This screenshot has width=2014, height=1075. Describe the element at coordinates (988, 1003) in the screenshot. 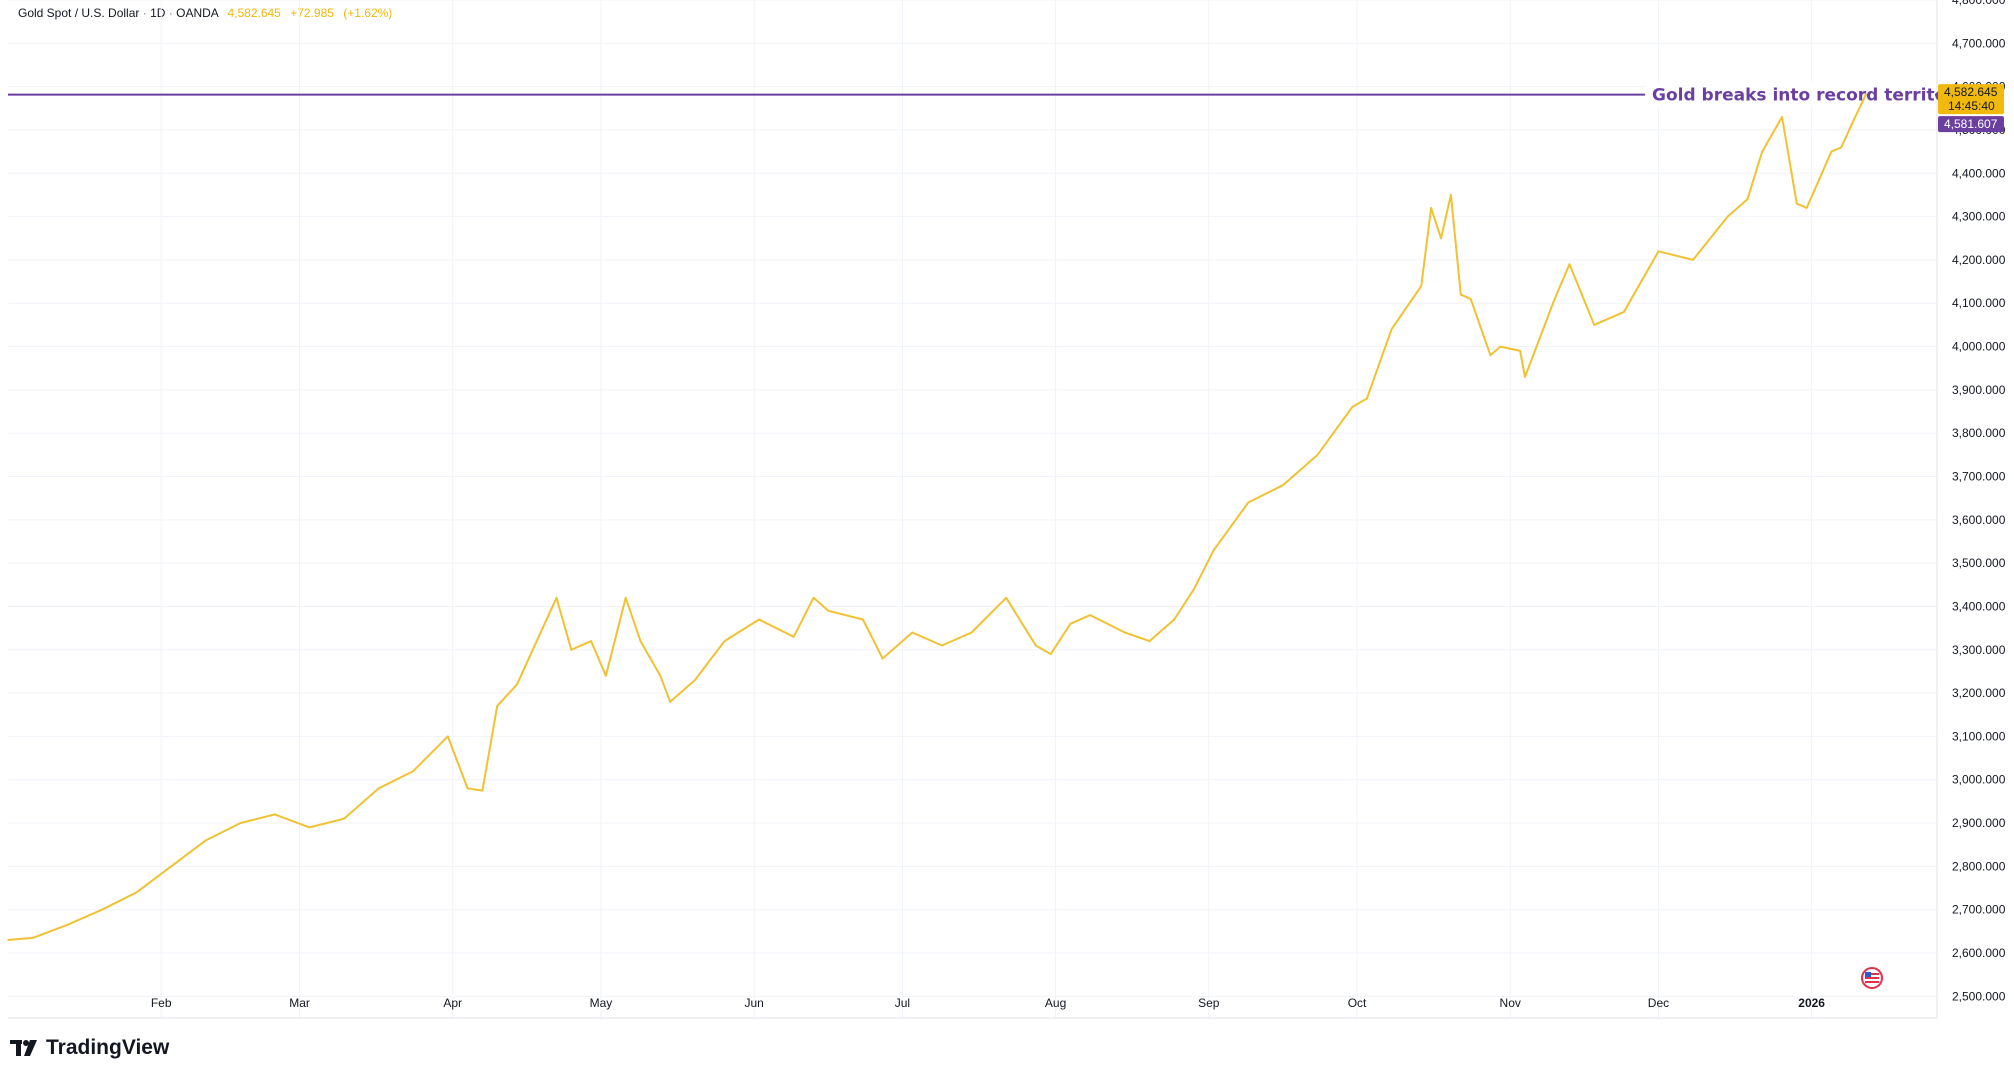

I see `x-axis: Feb Mar Apr May Jun Jul Aug Sep Oct Nov Dec 2026` at that location.